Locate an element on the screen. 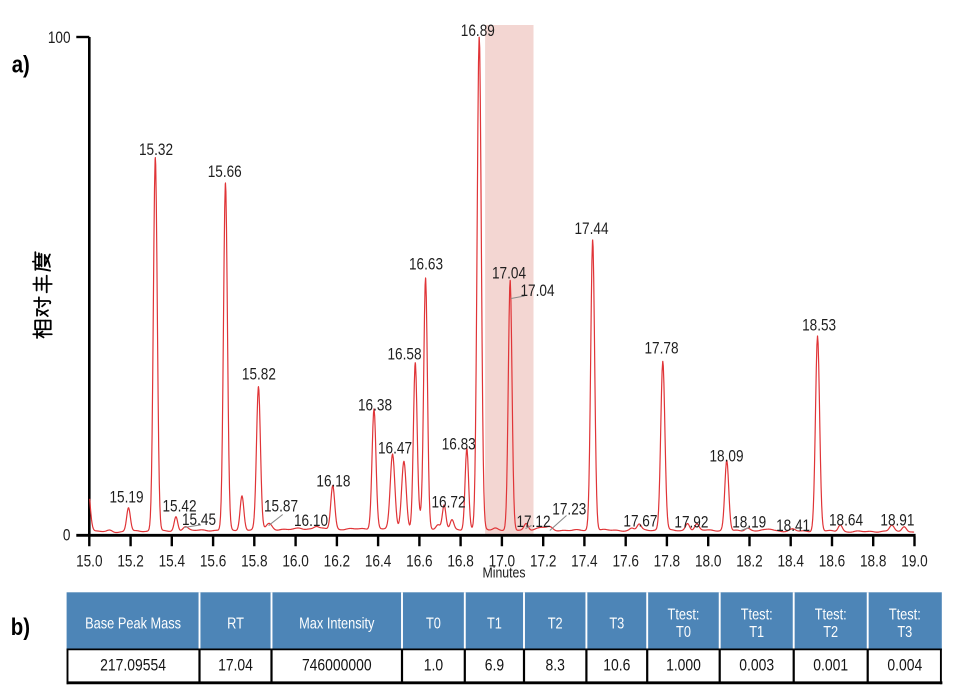 Image resolution: width=955 pixels, height=693 pixels. svg-text: 17.0 is located at coordinates (502, 561).